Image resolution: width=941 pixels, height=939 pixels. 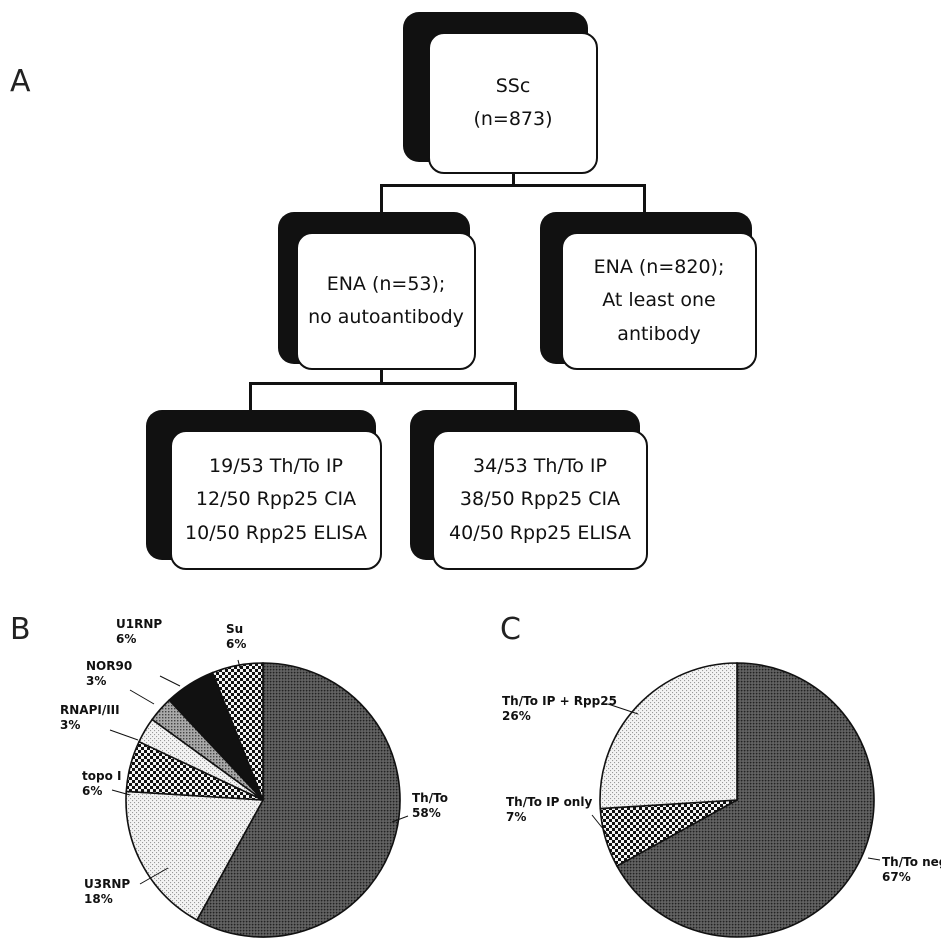 I want to click on pie-b-label-su: Su 6%, so click(x=236, y=636).